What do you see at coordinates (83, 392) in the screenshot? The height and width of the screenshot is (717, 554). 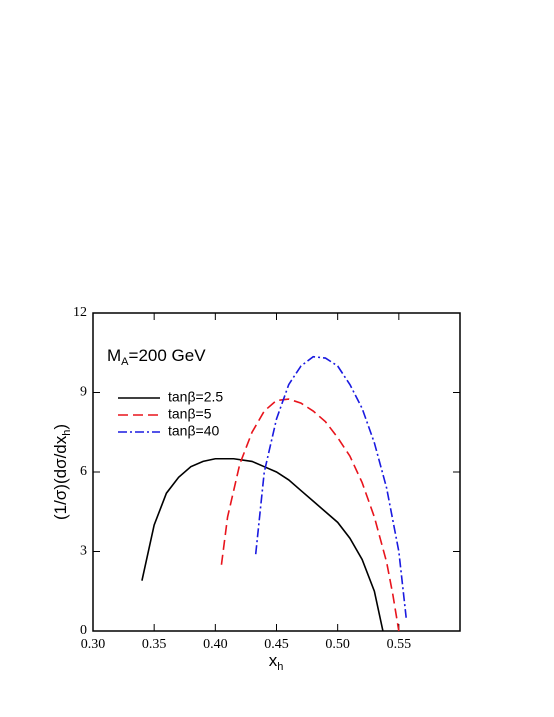 I see `y-tick-label: 9` at bounding box center [83, 392].